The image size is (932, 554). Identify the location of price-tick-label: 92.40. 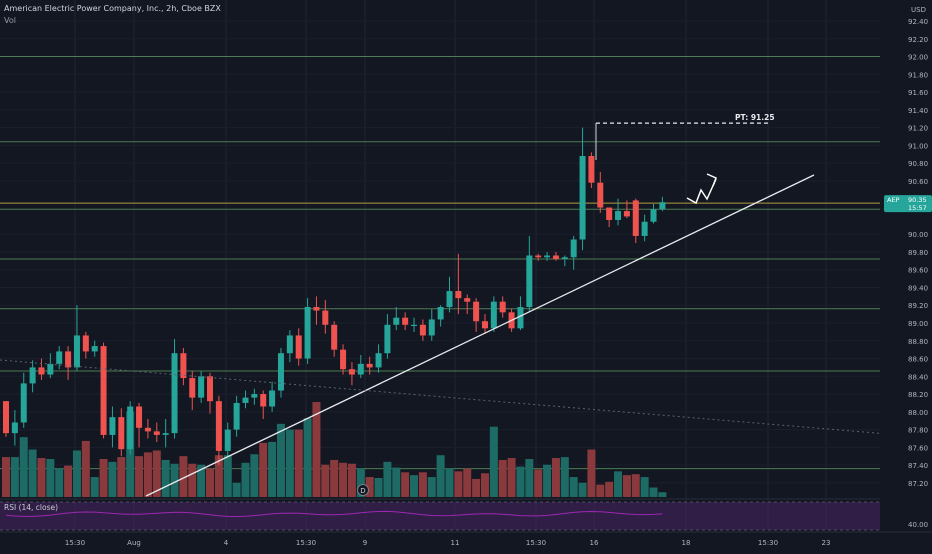
(918, 22).